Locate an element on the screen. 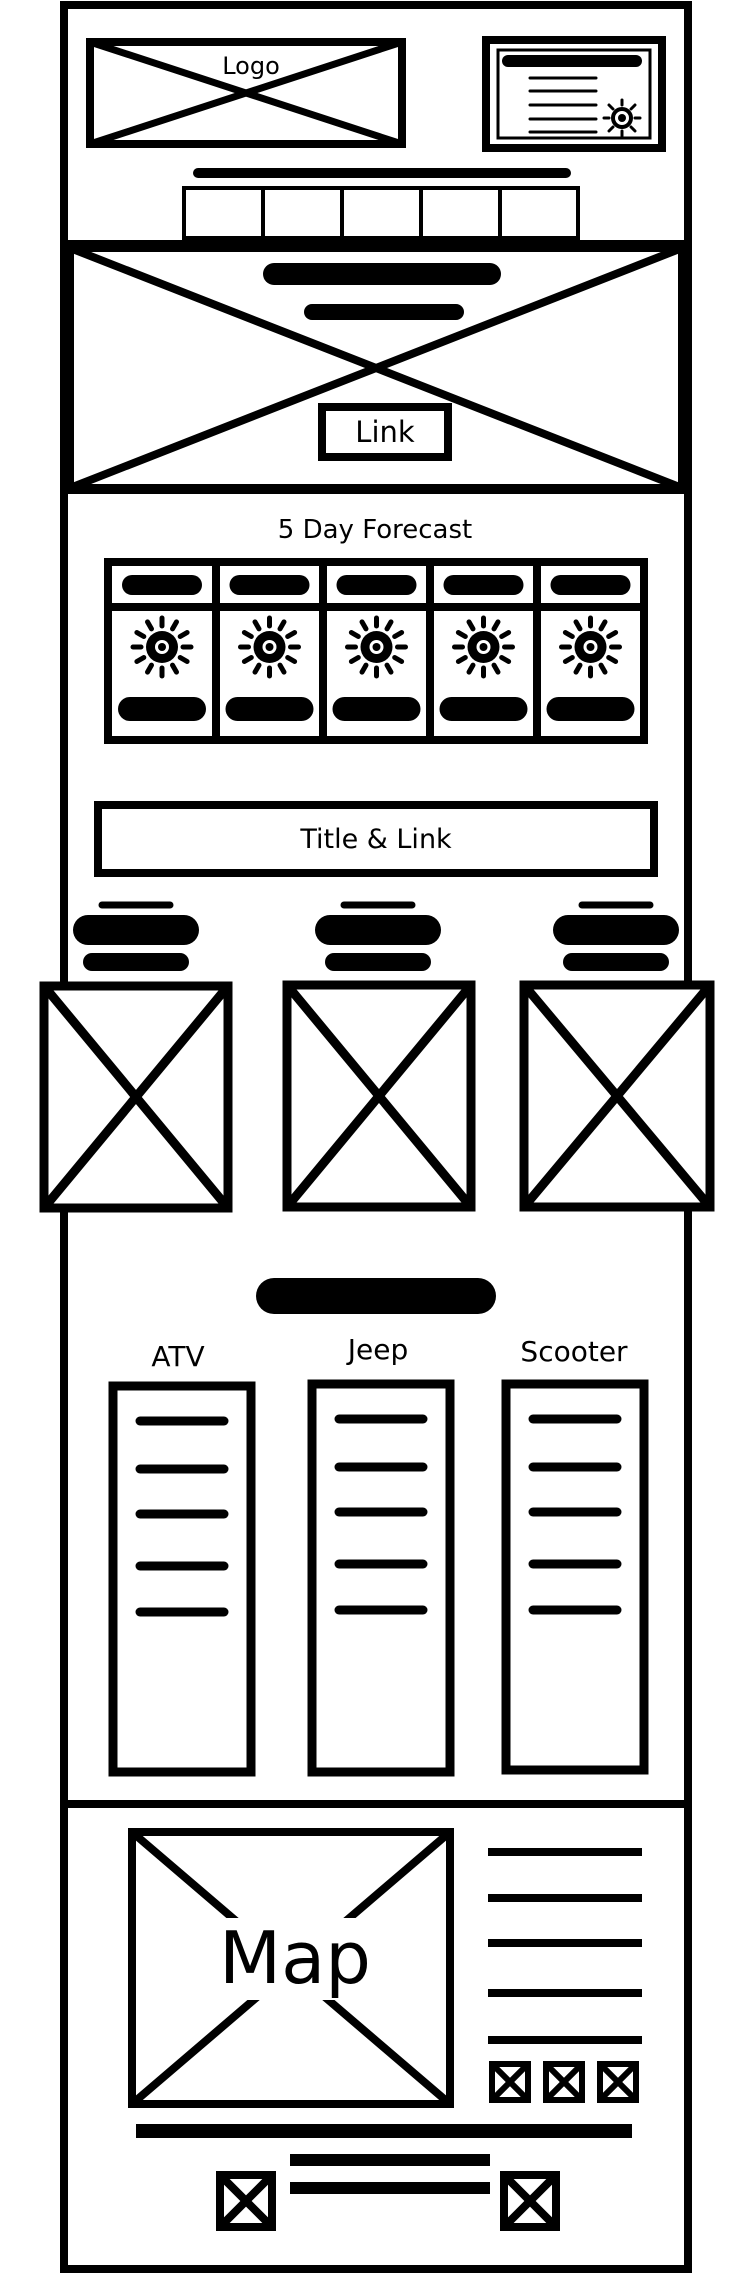 The height and width of the screenshot is (2275, 750). map-placeholder is located at coordinates (291, 1968).